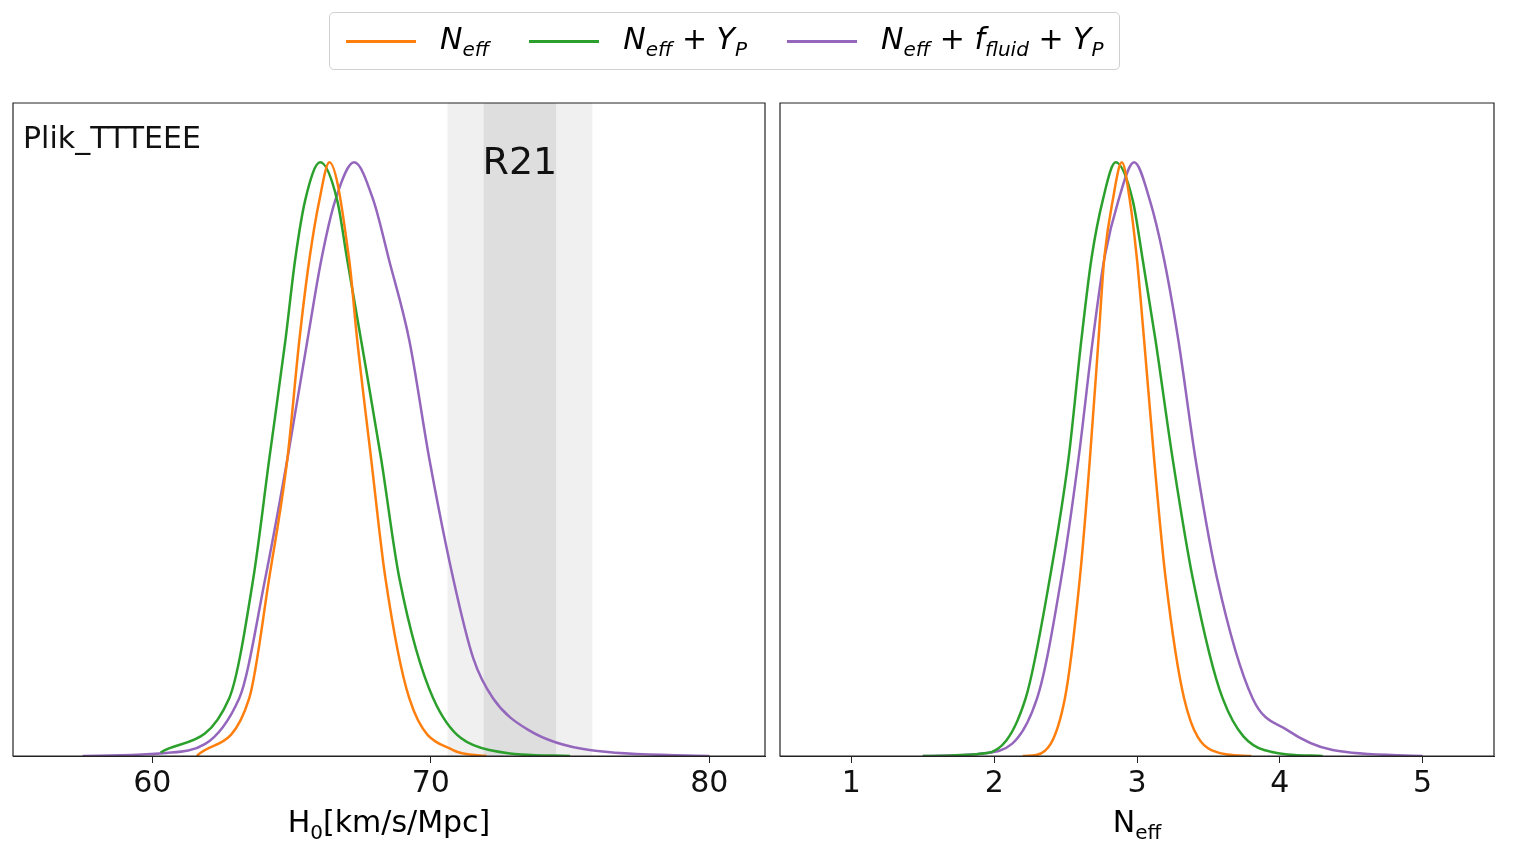 This screenshot has height=846, width=1514. I want to click on legend-label: N$_{eff}$ + Y$_{P}$, so click(685, 41).